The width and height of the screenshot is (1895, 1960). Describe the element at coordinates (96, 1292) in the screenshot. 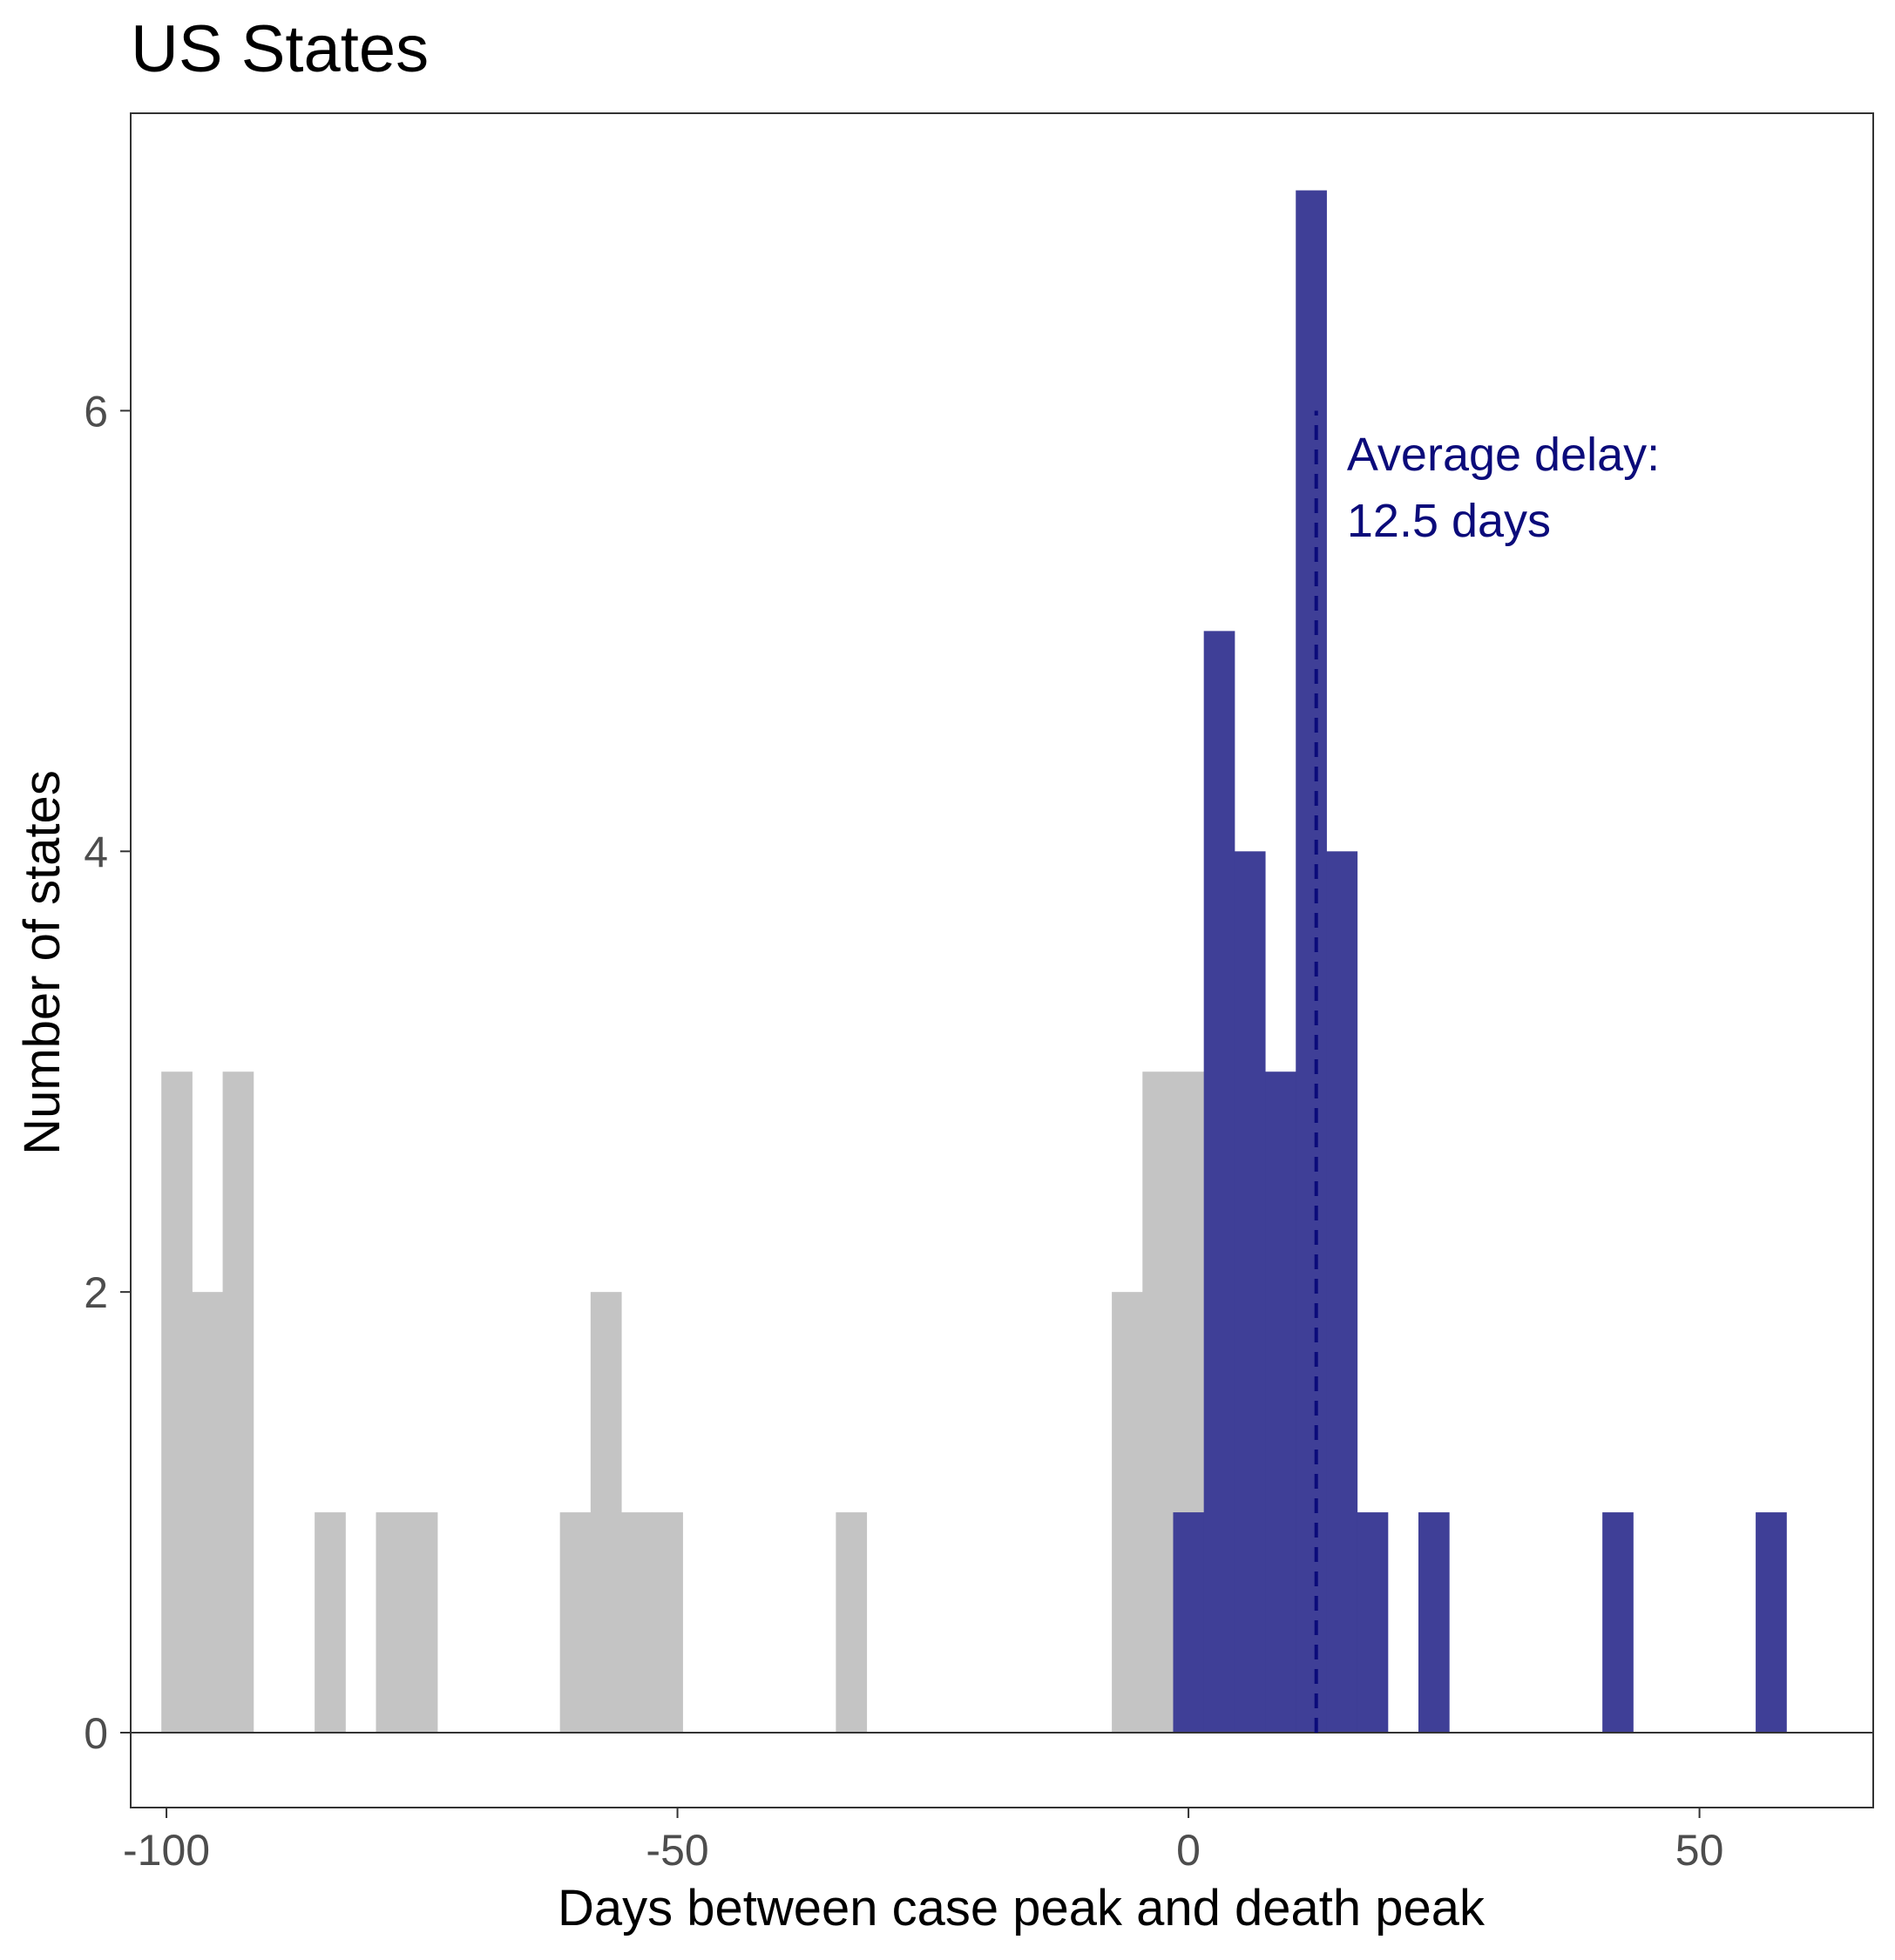

I see `y-tick-label: 2` at that location.